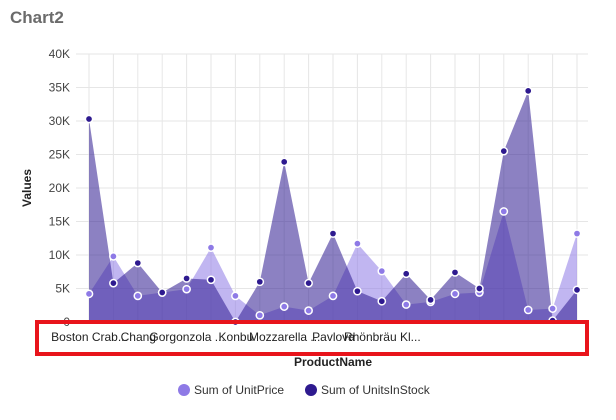 This screenshot has height=420, width=616. What do you see at coordinates (59, 121) in the screenshot?
I see `y-tick-label: 30K` at bounding box center [59, 121].